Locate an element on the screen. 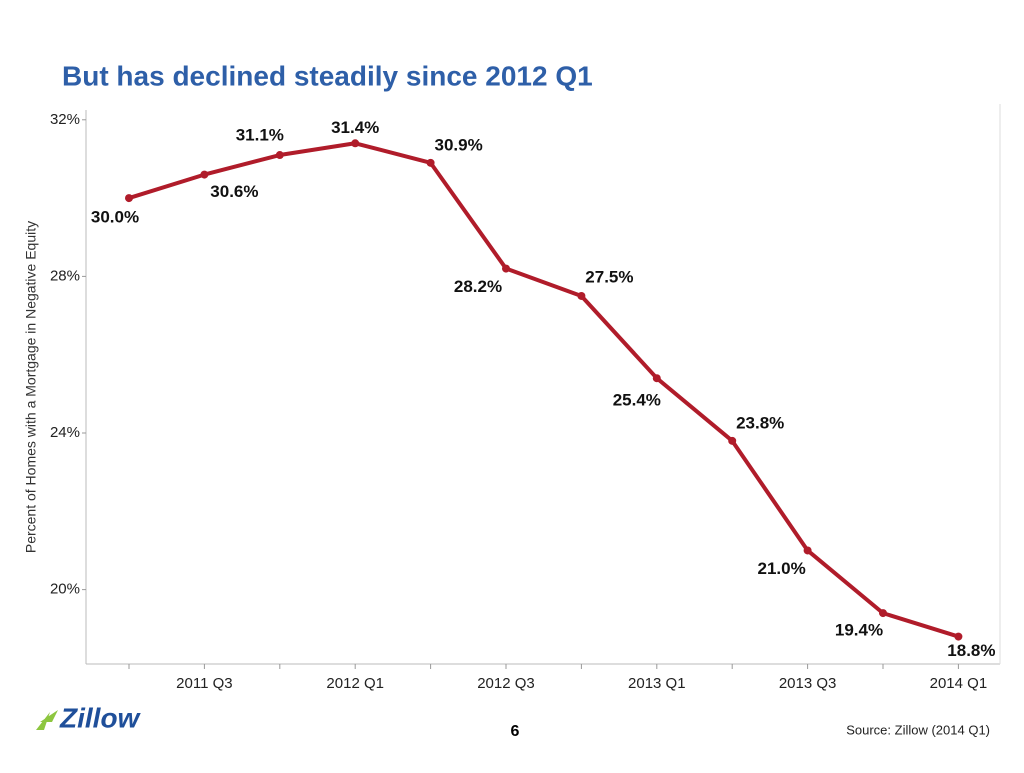 This screenshot has width=1024, height=773. page-number: 6 is located at coordinates (515, 731).